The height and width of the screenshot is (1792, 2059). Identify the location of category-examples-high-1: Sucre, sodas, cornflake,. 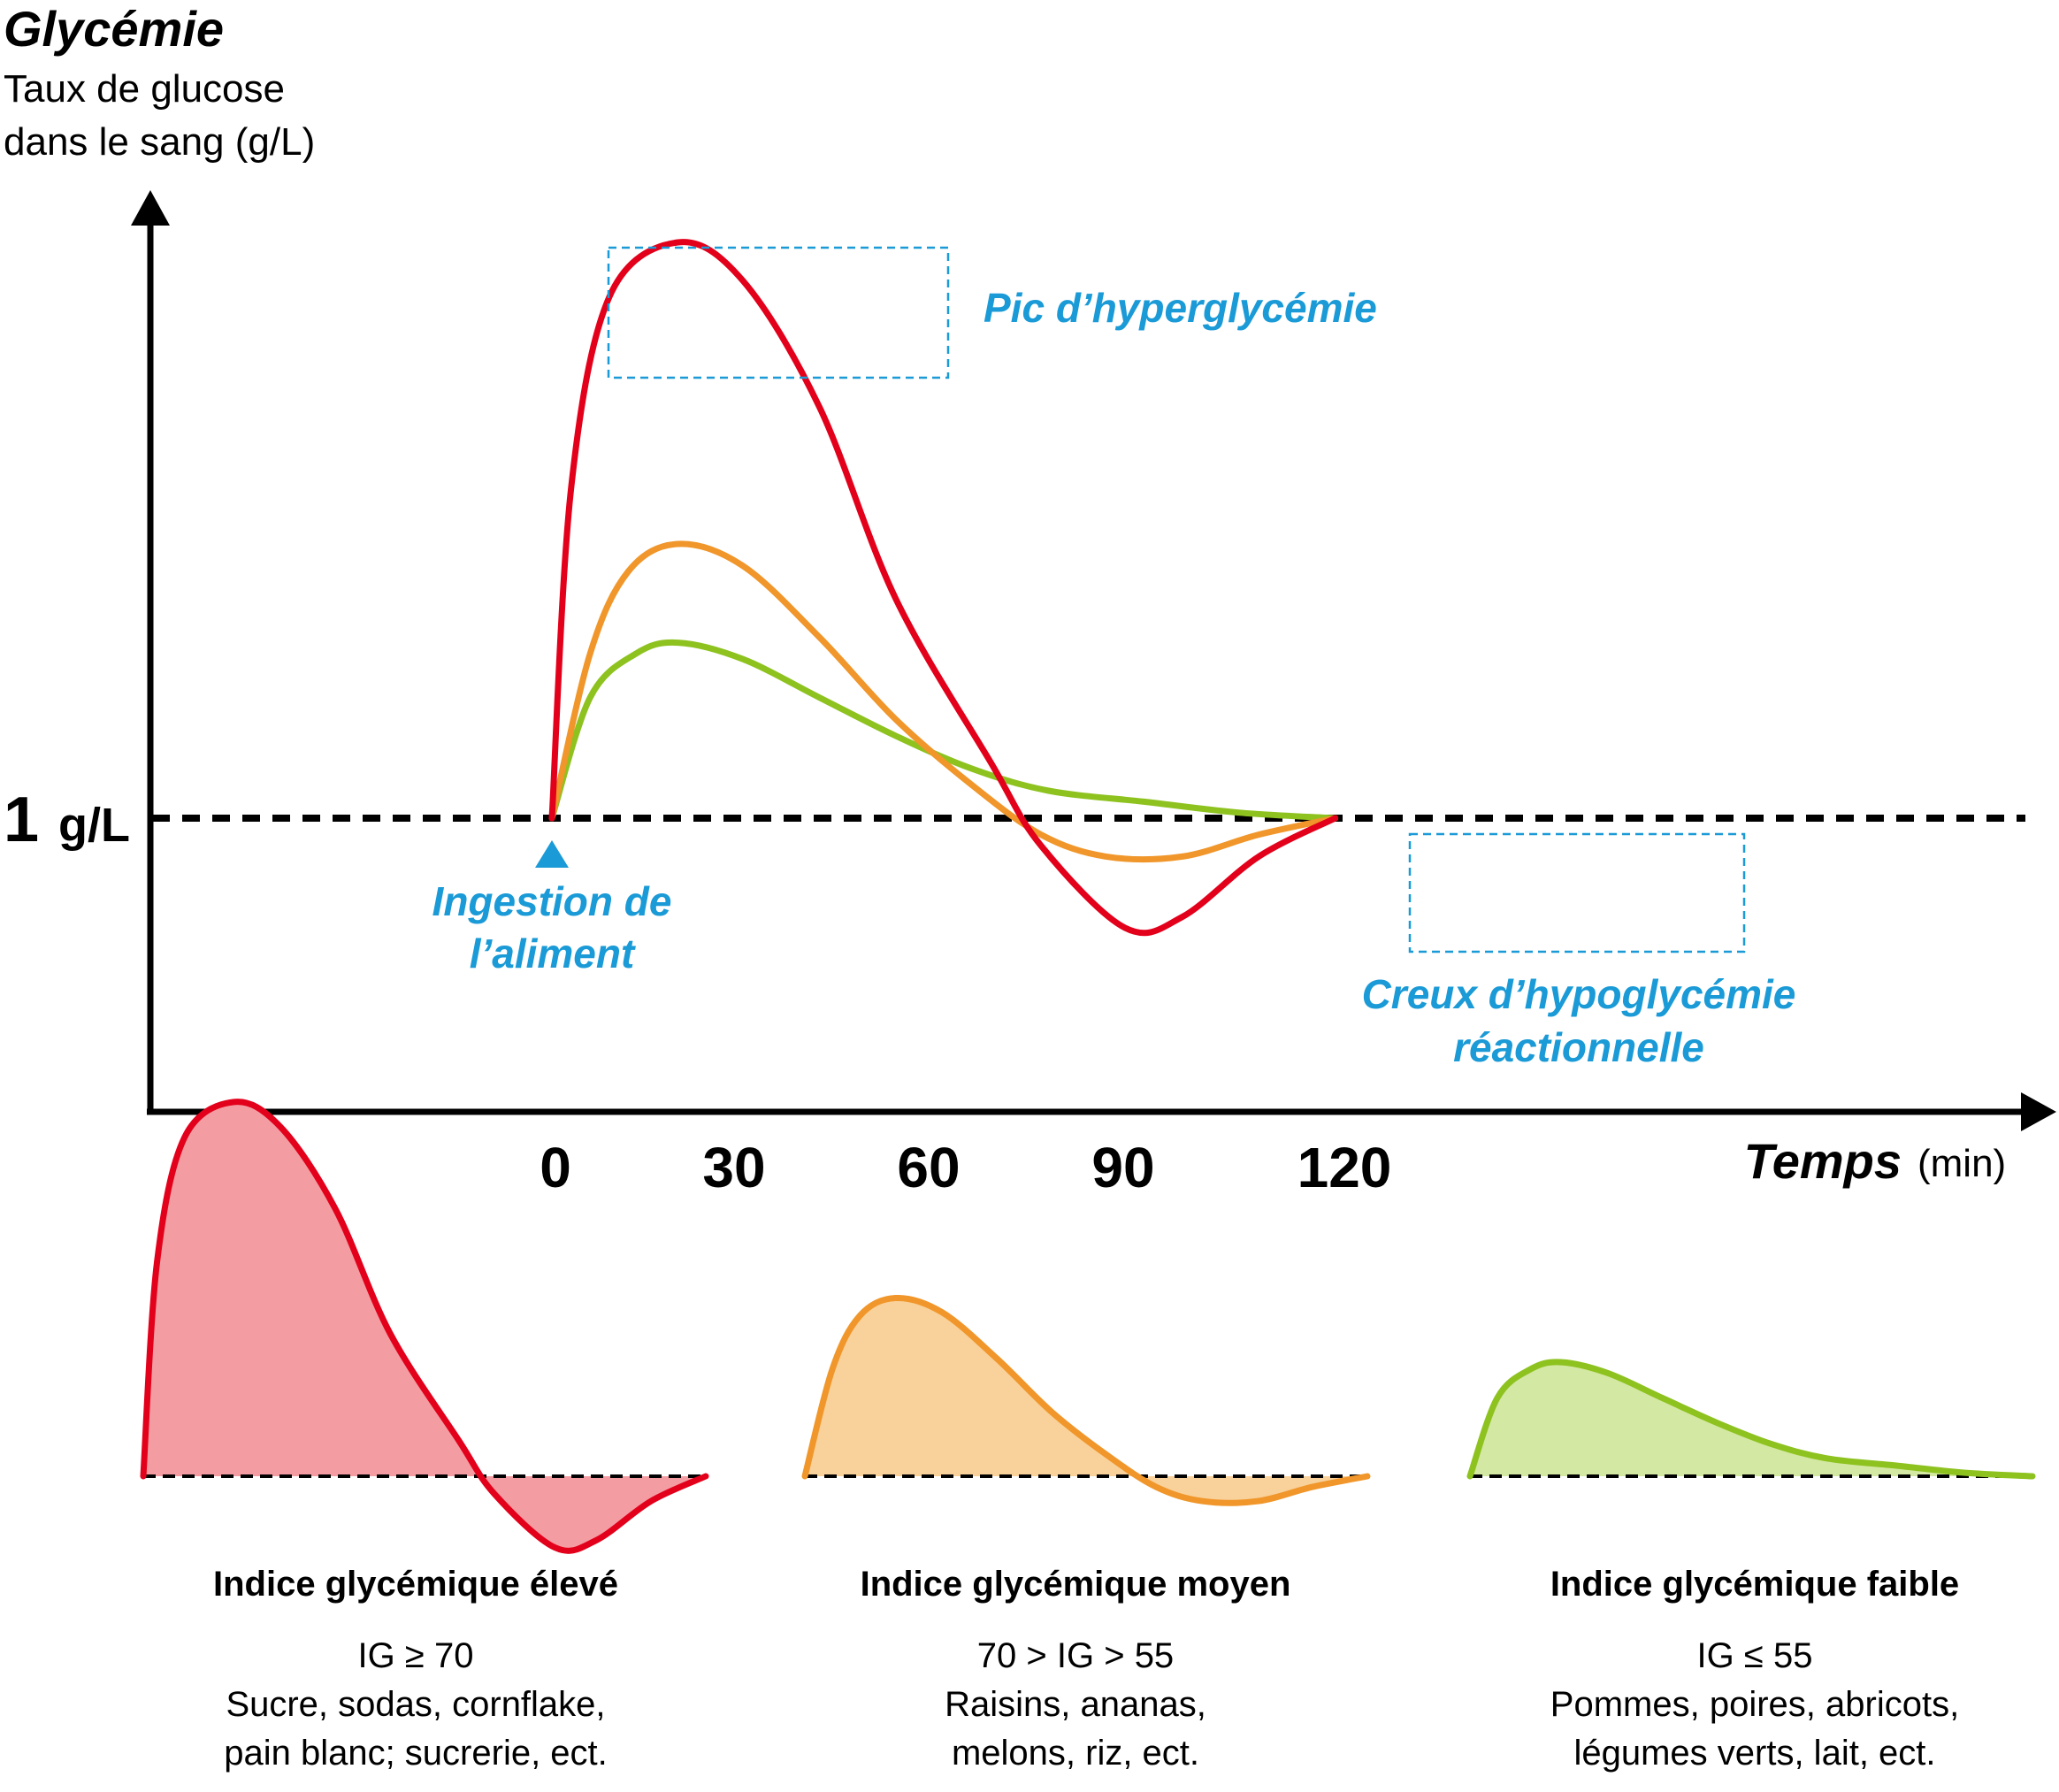
(415, 1704).